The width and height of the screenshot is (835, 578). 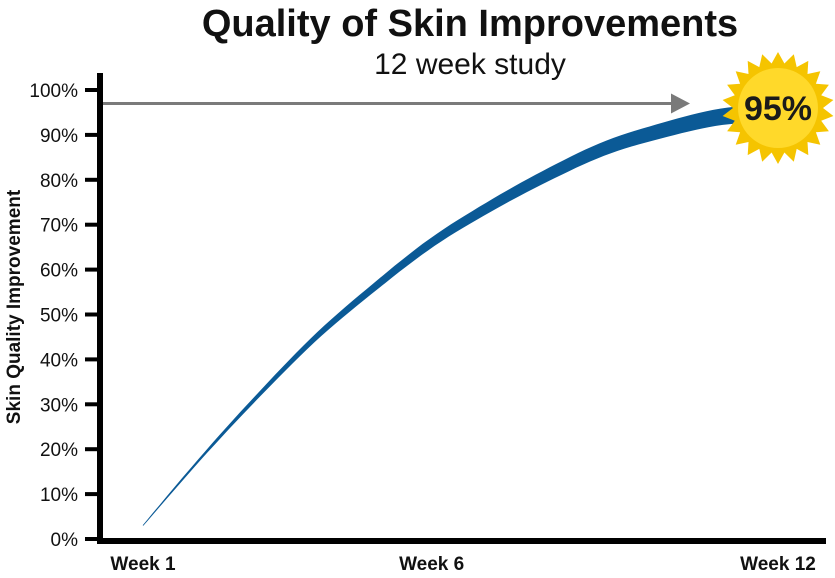 I want to click on x-tick-label: Week 12, so click(x=778, y=564).